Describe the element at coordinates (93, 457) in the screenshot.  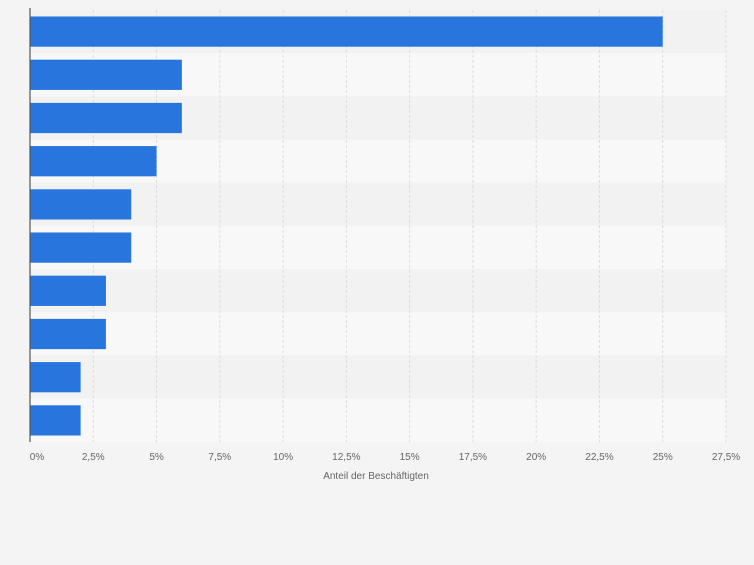
I see `x-tick-label: 2,5%` at that location.